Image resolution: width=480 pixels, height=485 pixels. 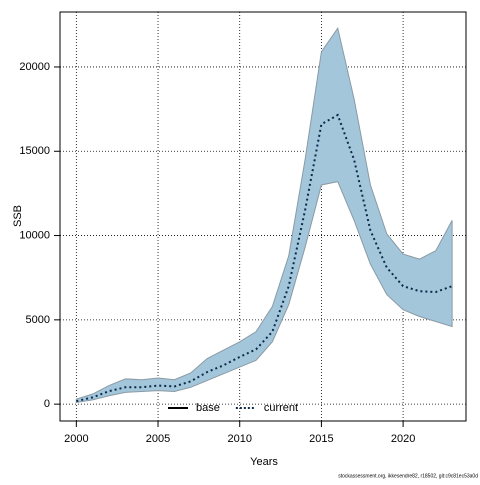 What do you see at coordinates (264, 462) in the screenshot?
I see `x-axis-label: Years` at bounding box center [264, 462].